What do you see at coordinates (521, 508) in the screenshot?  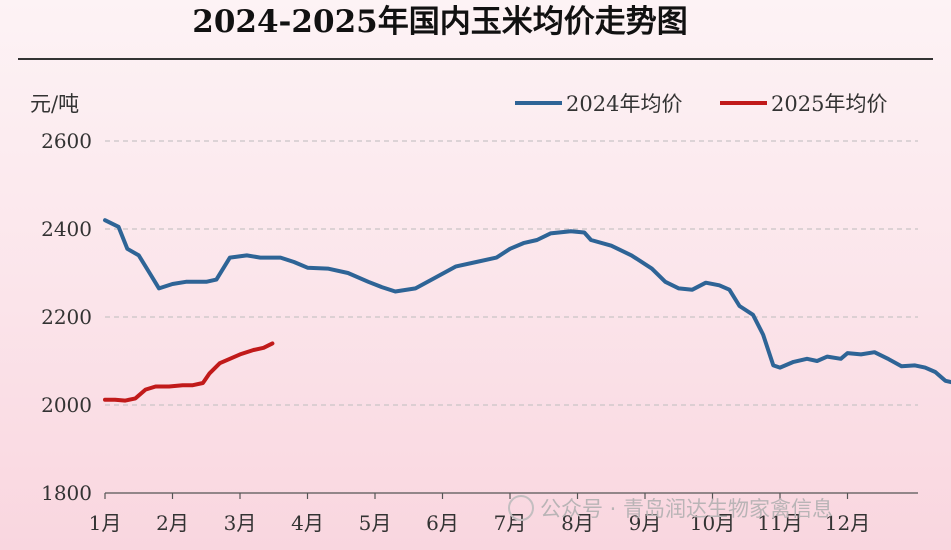 I see `wechat-icon` at bounding box center [521, 508].